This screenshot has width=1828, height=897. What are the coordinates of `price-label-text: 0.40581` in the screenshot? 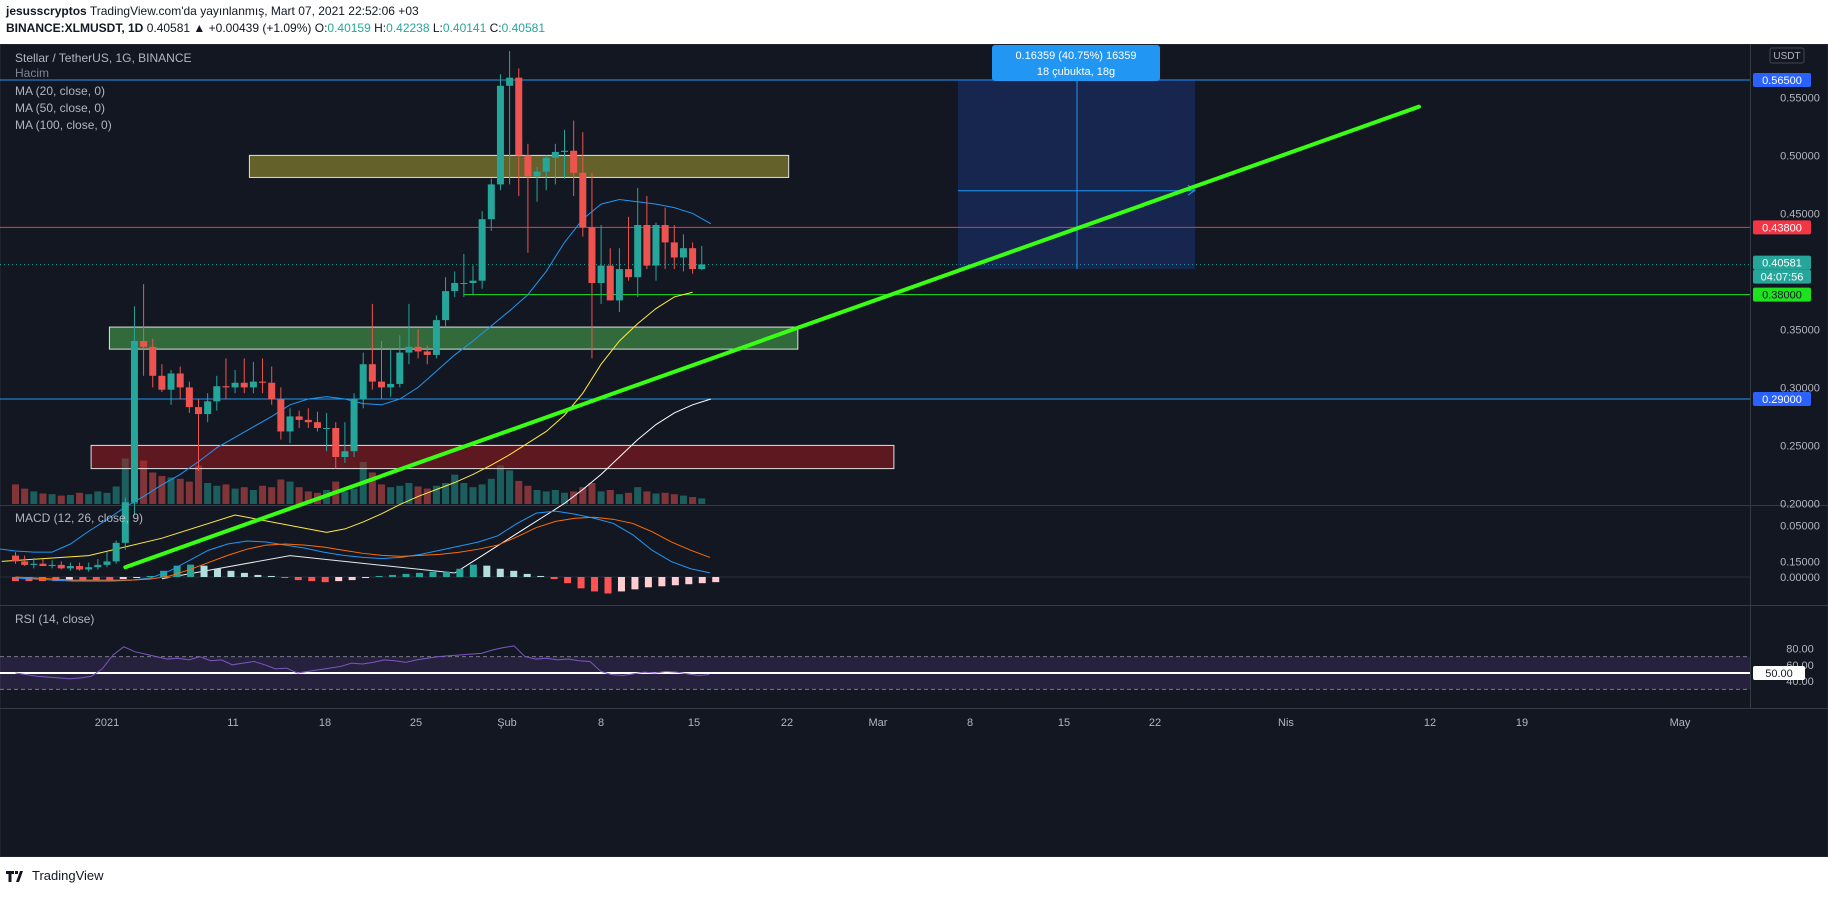 It's located at (1782, 264).